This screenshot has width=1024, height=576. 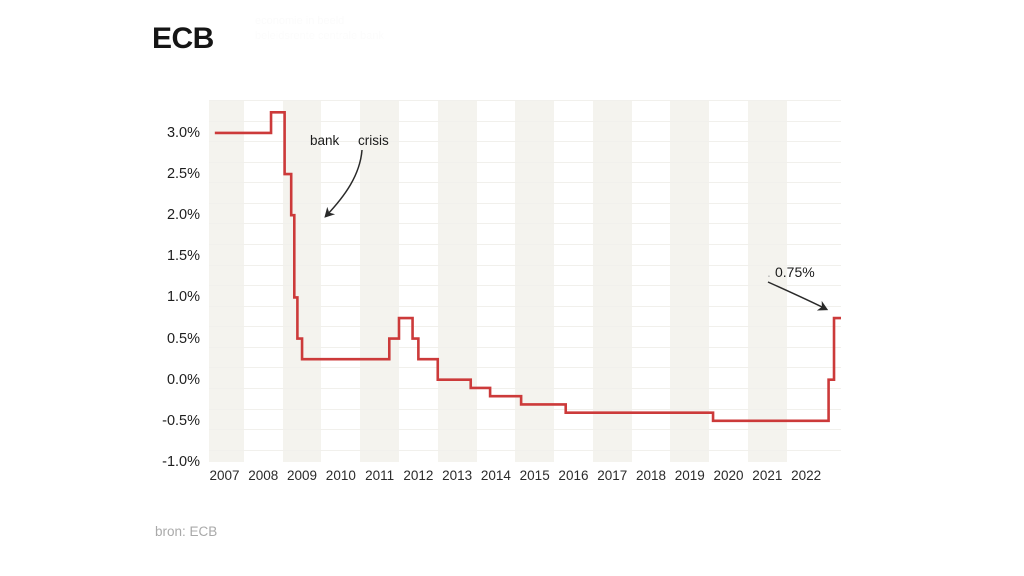 I want to click on x-axis-tick-label: 2011, so click(x=380, y=475).